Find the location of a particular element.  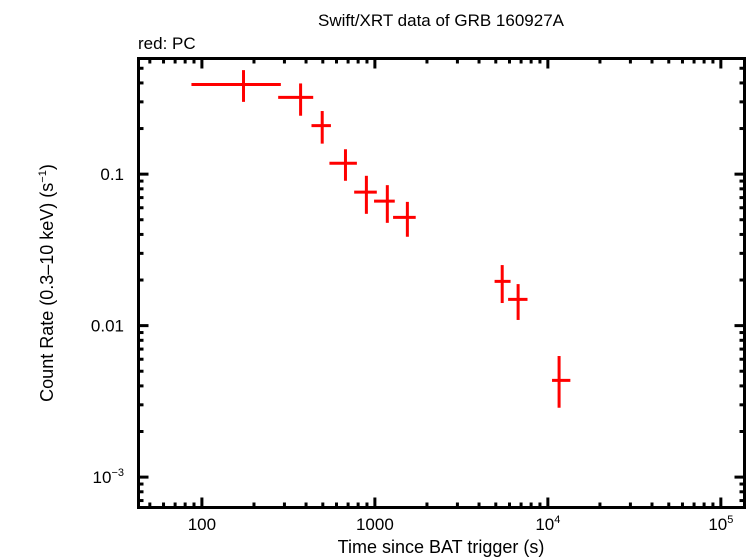

x-tick-label-exp: 4 is located at coordinates (557, 520).